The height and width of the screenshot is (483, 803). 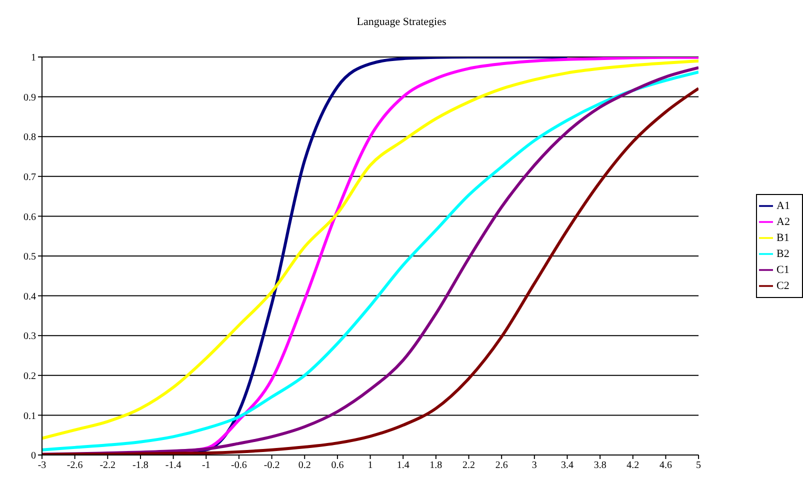 What do you see at coordinates (30, 376) in the screenshot?
I see `y-tick-label: 0.2` at bounding box center [30, 376].